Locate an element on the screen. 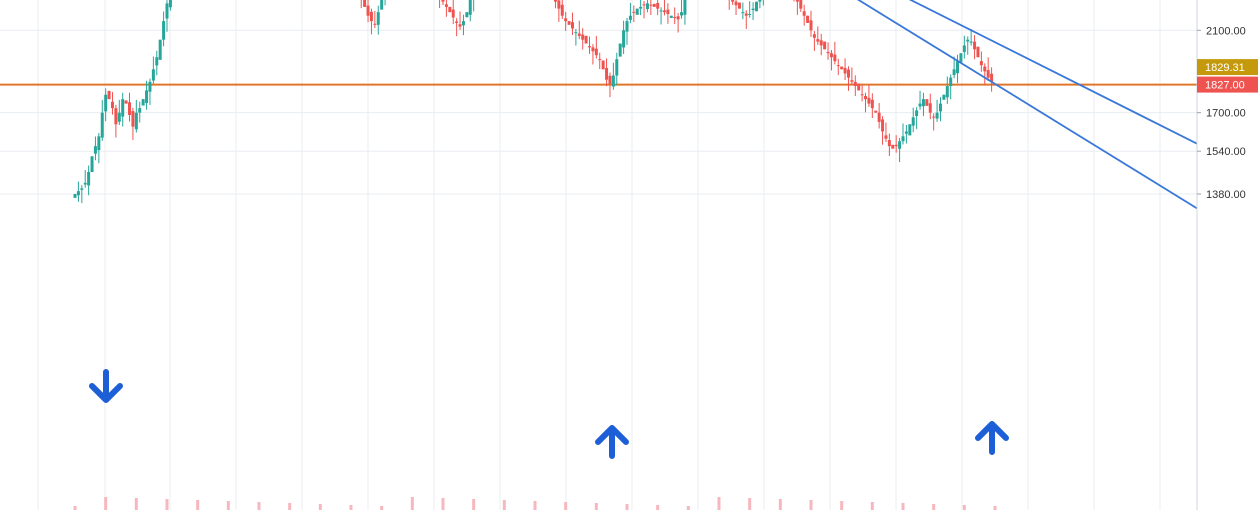  price-tag: 1827.00 is located at coordinates (1227, 84).